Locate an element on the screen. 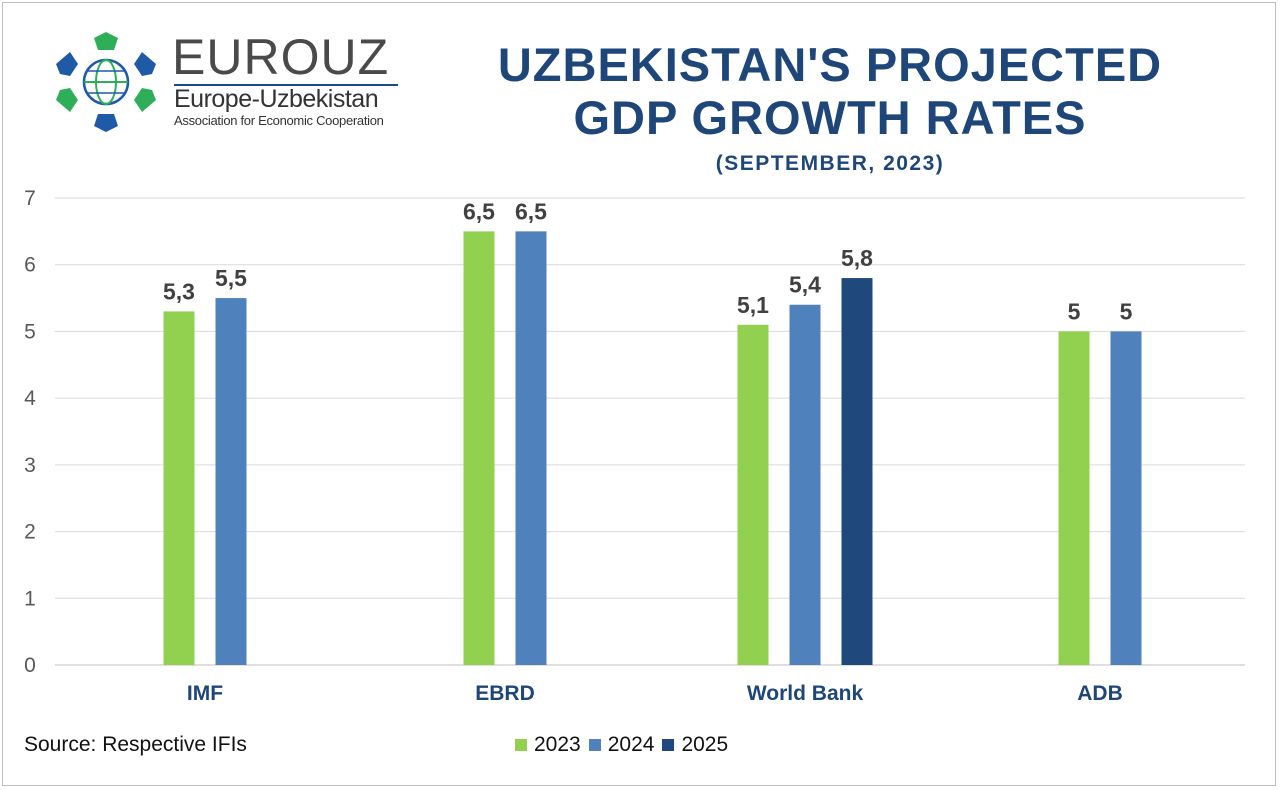 Image resolution: width=1280 pixels, height=790 pixels. data-label-ebrd-2024: 6,5 is located at coordinates (531, 211).